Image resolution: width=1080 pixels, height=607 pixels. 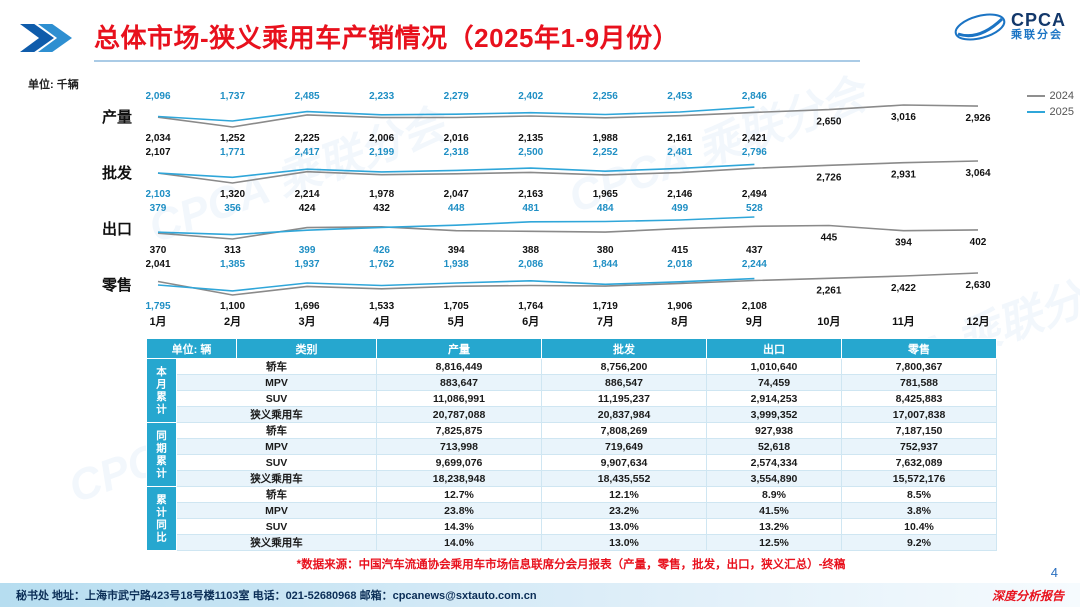 What do you see at coordinates (459, 494) in the screenshot?
I see `value-cell: 12.7%` at bounding box center [459, 494].